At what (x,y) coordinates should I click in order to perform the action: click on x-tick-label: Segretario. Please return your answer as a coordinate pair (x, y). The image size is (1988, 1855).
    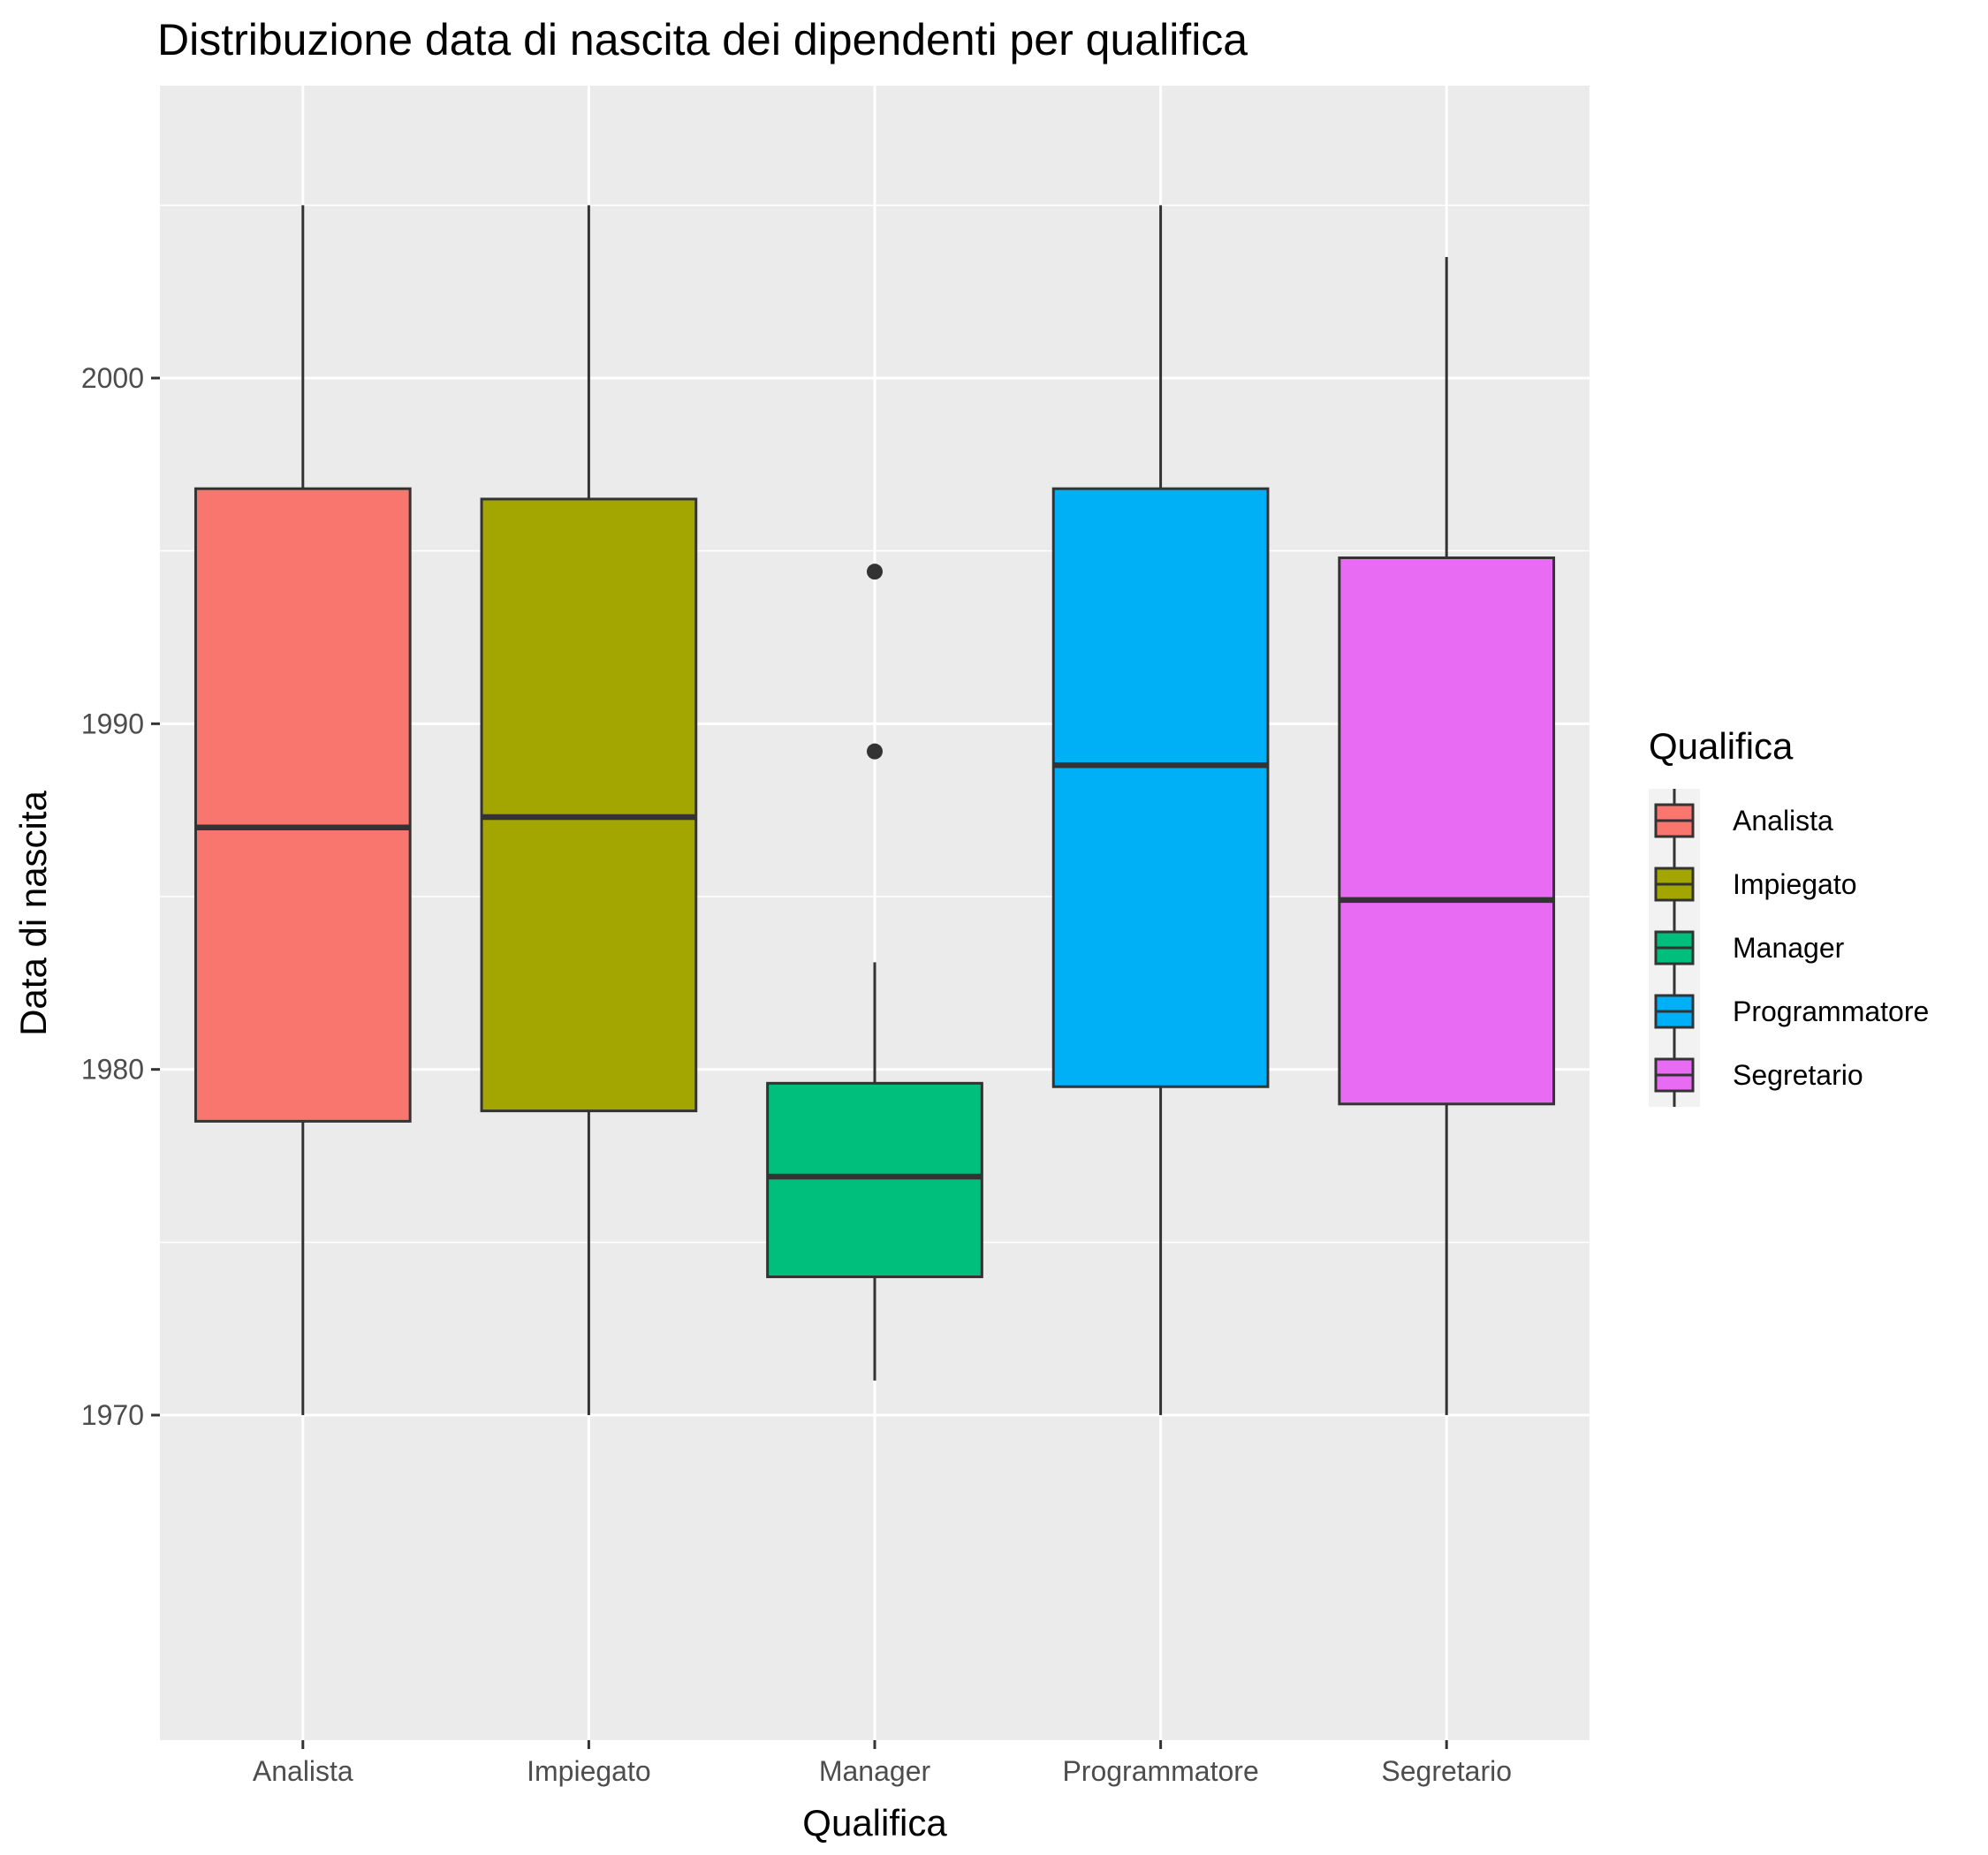
    Looking at the image, I should click on (1446, 1771).